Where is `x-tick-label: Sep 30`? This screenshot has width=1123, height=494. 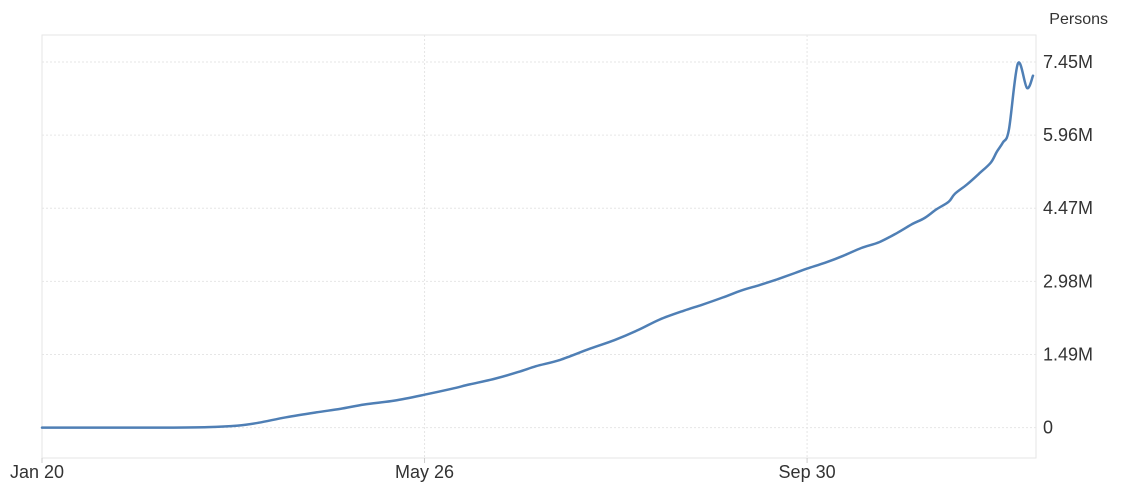 x-tick-label: Sep 30 is located at coordinates (807, 472).